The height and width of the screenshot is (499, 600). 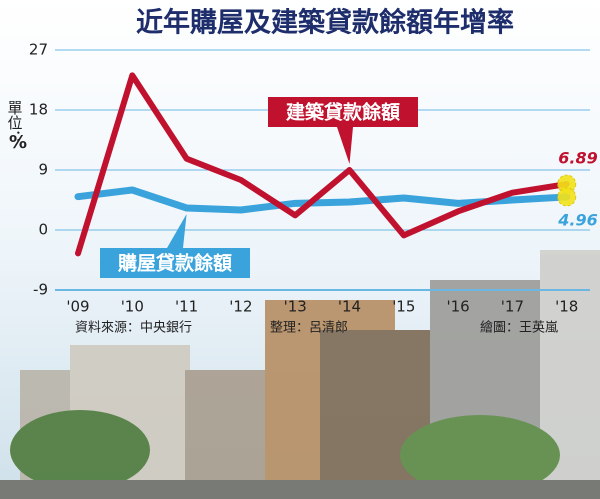 What do you see at coordinates (567, 197) in the screenshot?
I see `highlight-dot` at bounding box center [567, 197].